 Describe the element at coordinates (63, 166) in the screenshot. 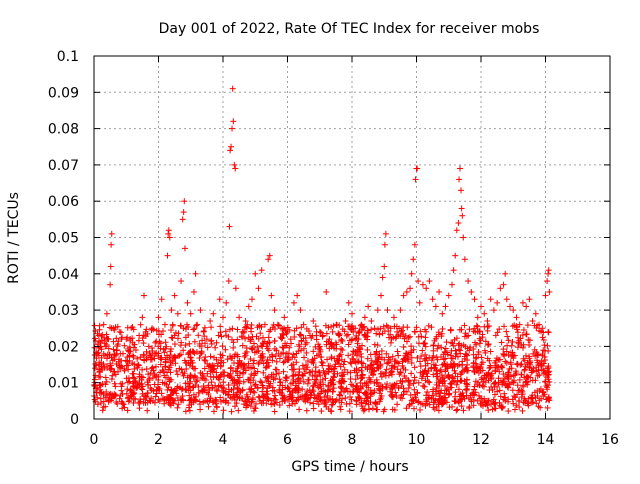

I see `y-tick-label: 0.07` at that location.